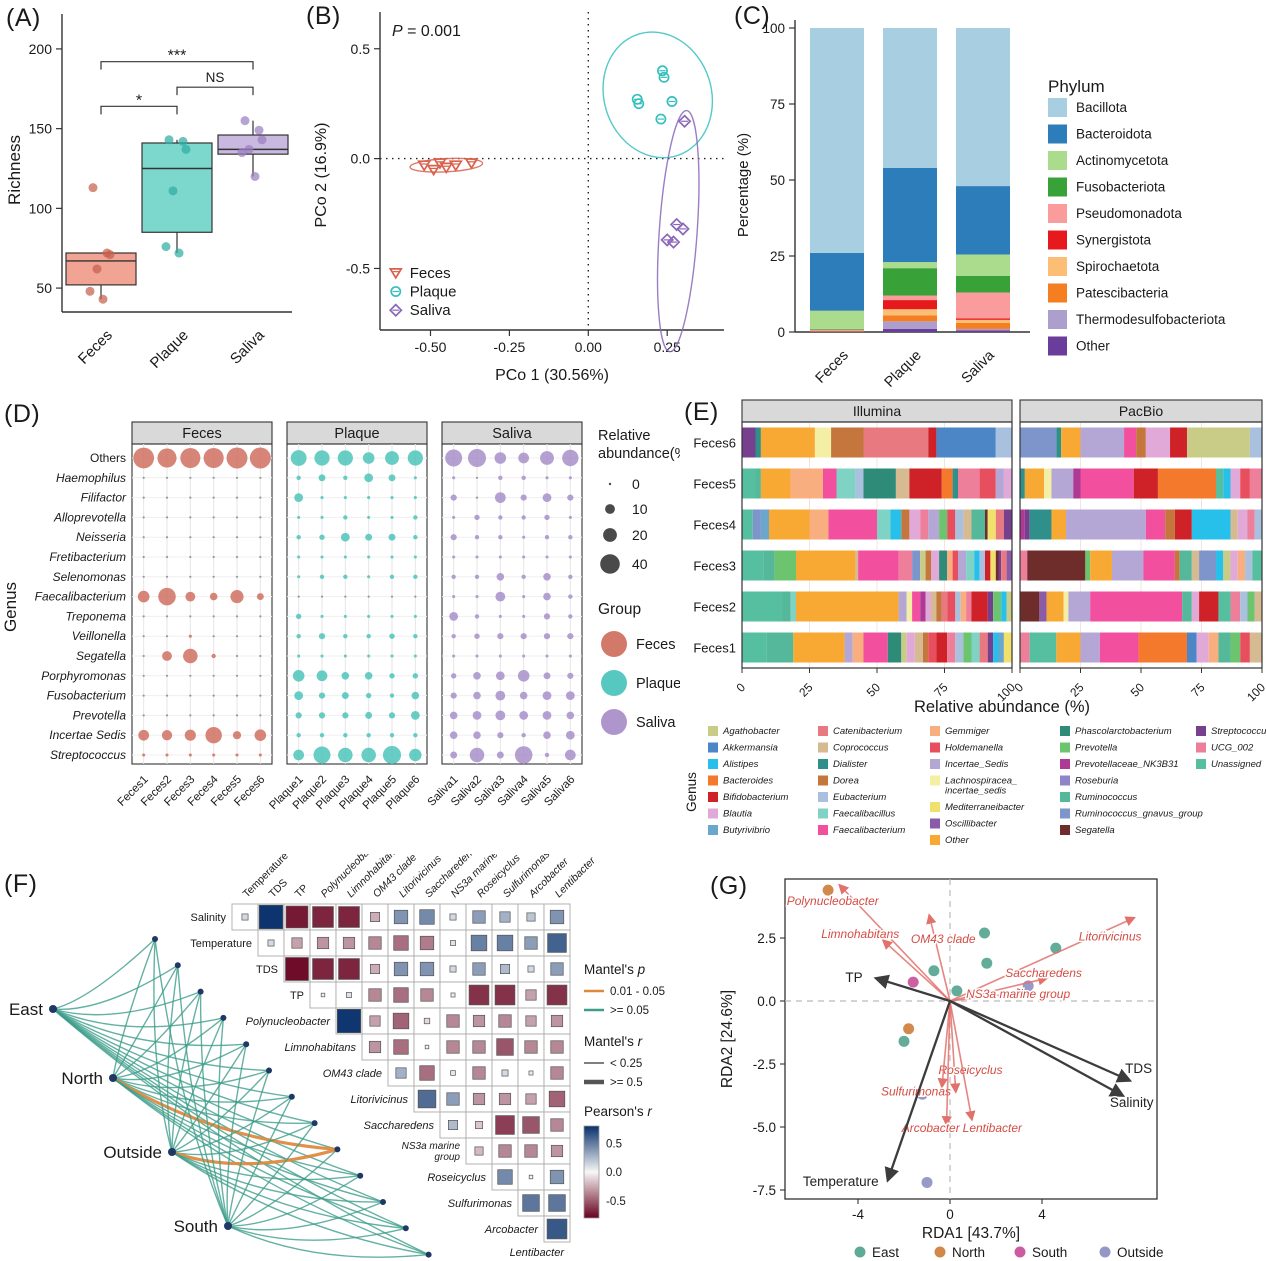  I want to click on facet-title-saliva: Saliva, so click(512, 434).